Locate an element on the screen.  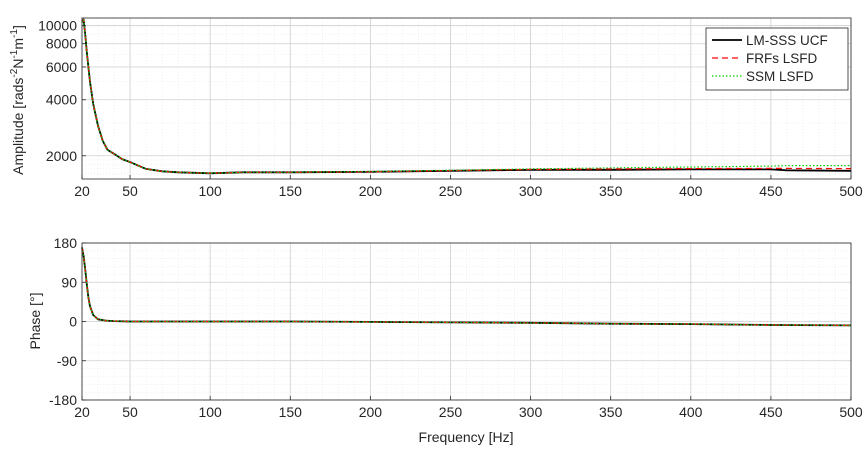
legend: LM-SSS UCF FRFs LSFD SSM LSFD is located at coordinates (777, 59).